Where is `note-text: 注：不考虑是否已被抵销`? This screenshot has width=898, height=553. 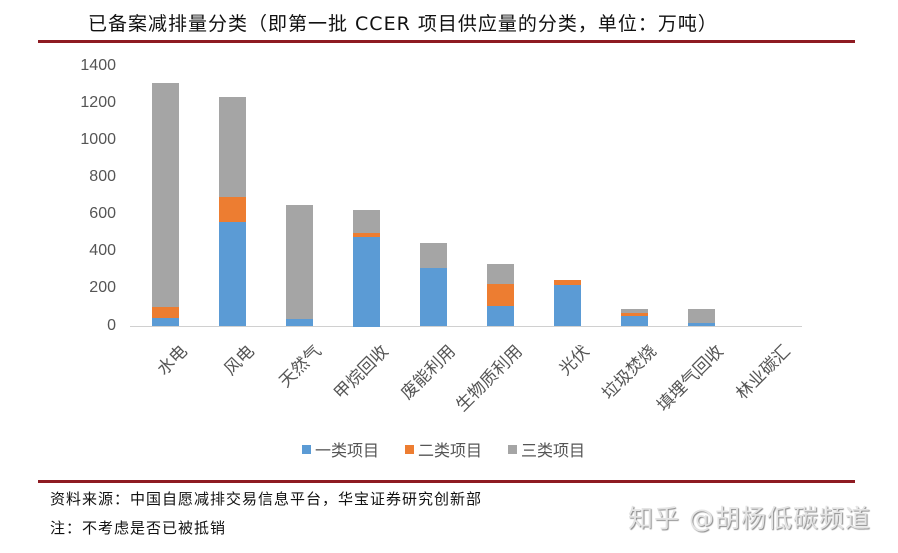
note-text: 注：不考虑是否已被抵销 is located at coordinates (138, 528).